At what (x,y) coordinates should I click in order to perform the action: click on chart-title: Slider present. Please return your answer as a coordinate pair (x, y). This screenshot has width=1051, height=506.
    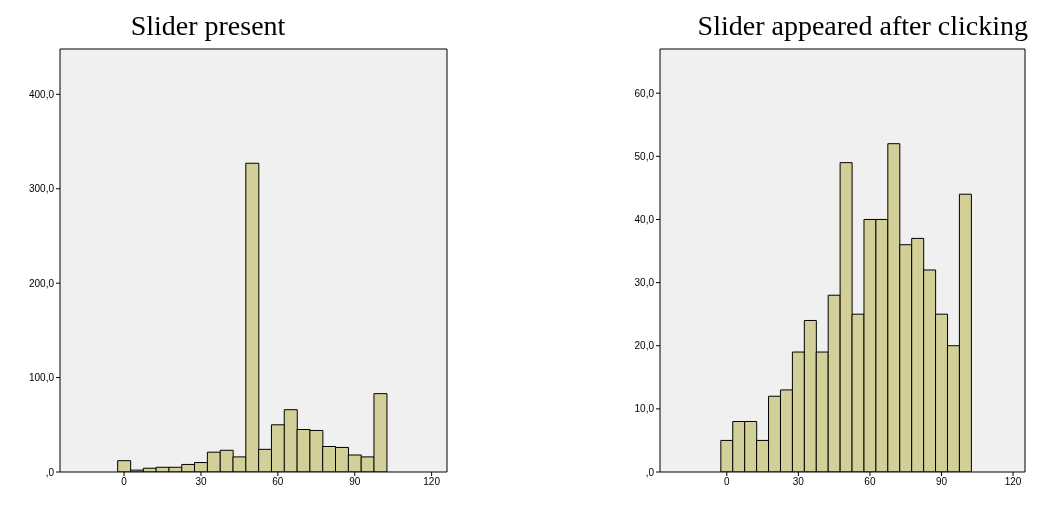
    Looking at the image, I should click on (208, 26).